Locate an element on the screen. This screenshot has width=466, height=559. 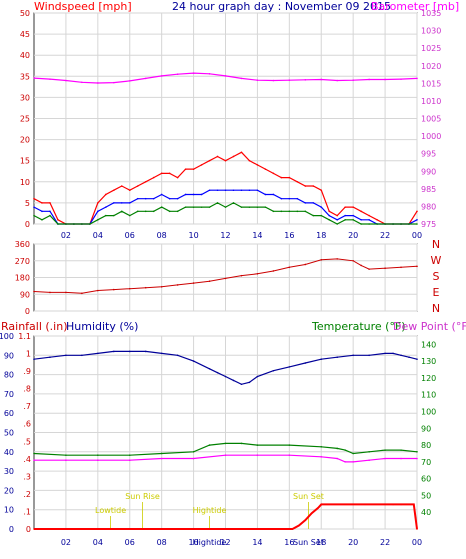
direction-compass-label: W is located at coordinates (436, 260).